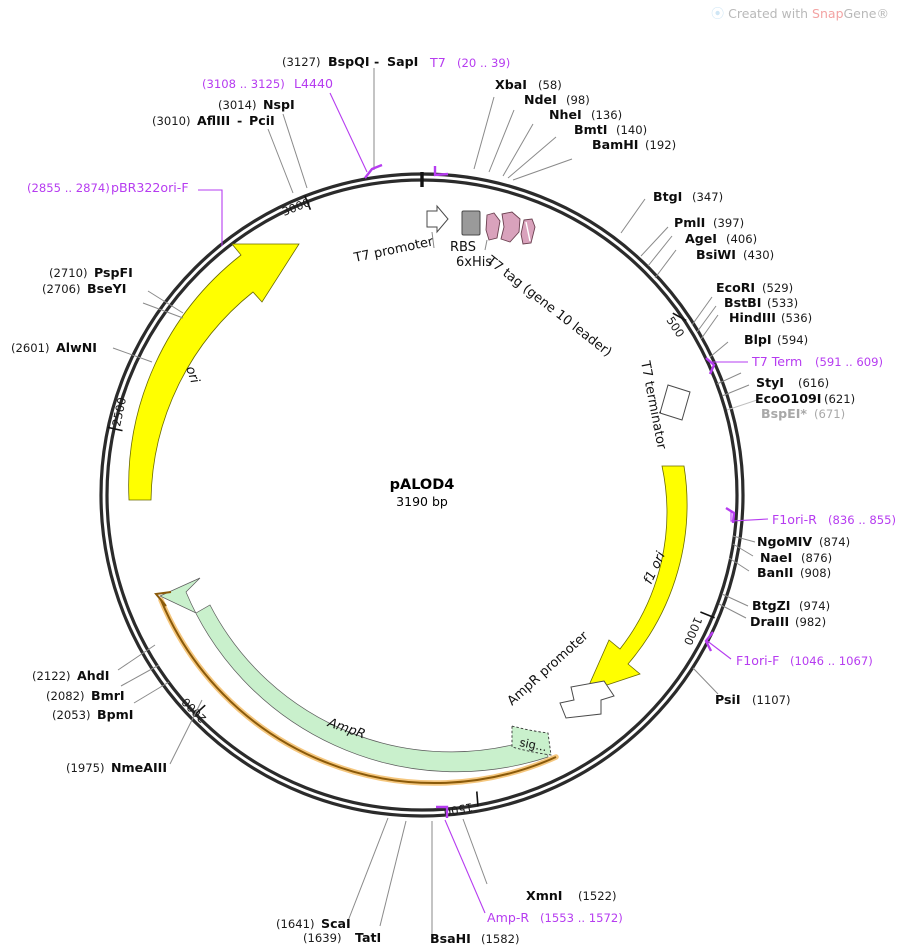  I want to click on label-group-bmti: BmtI (140), so click(610, 129).